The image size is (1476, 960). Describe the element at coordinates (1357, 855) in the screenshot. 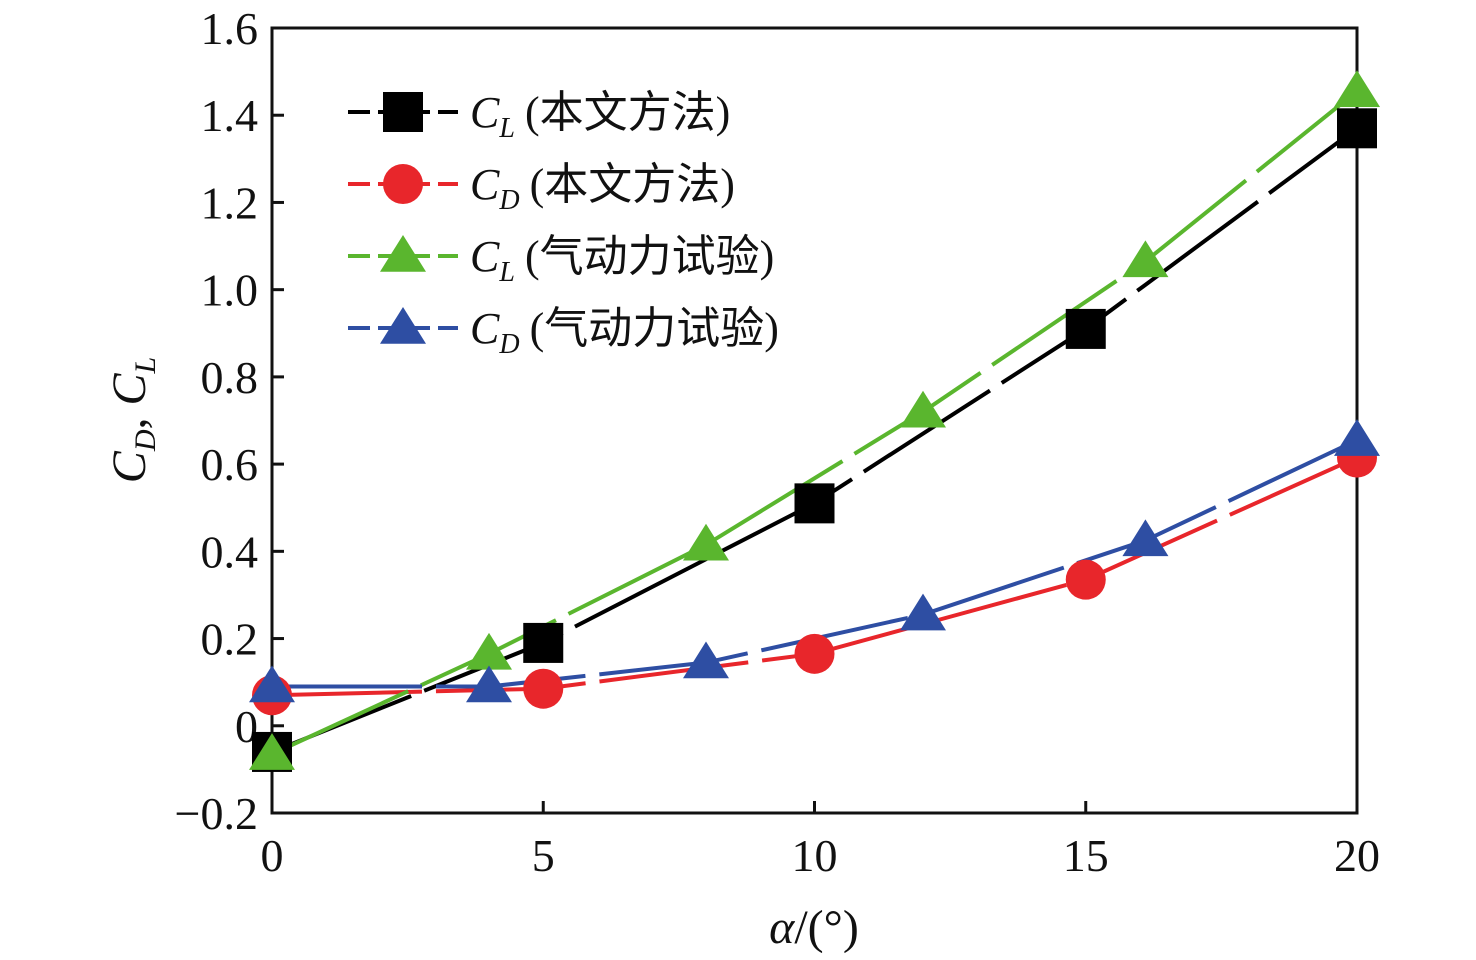

I see `x-tick-label: 20` at that location.